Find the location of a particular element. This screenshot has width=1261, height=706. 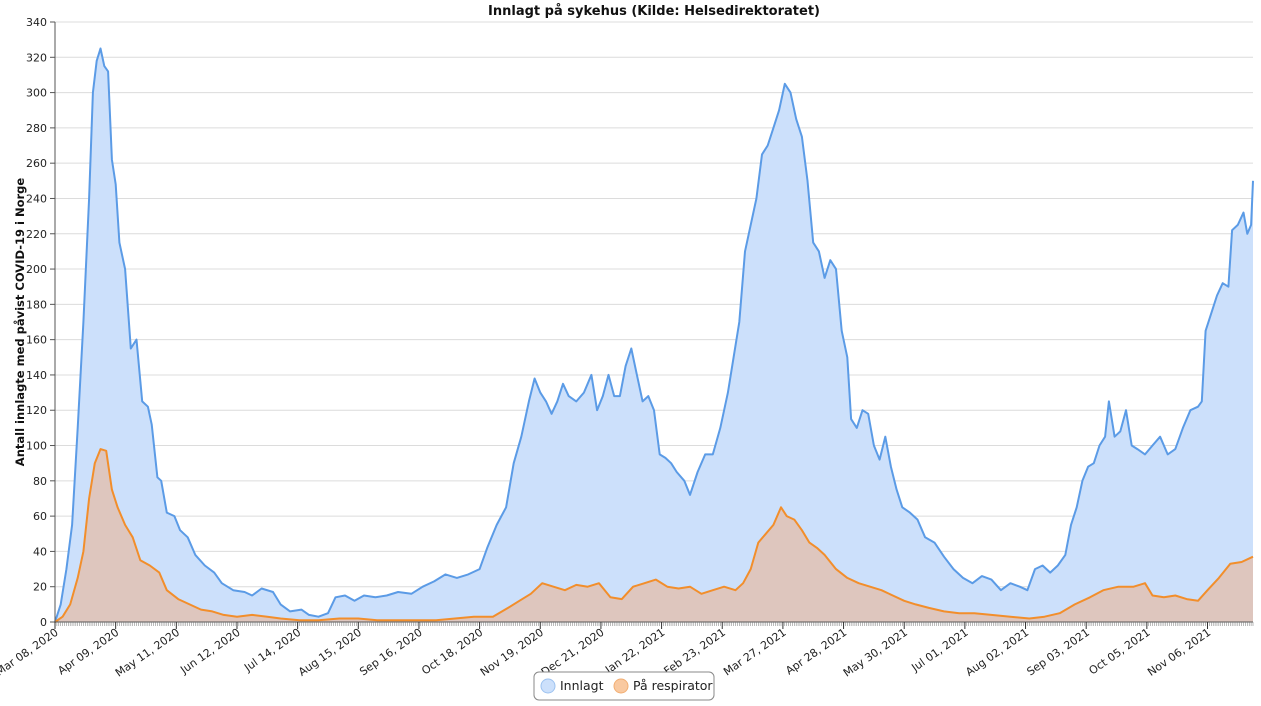

x-tick-label: Sep 03, 2021 is located at coordinates (1057, 652).